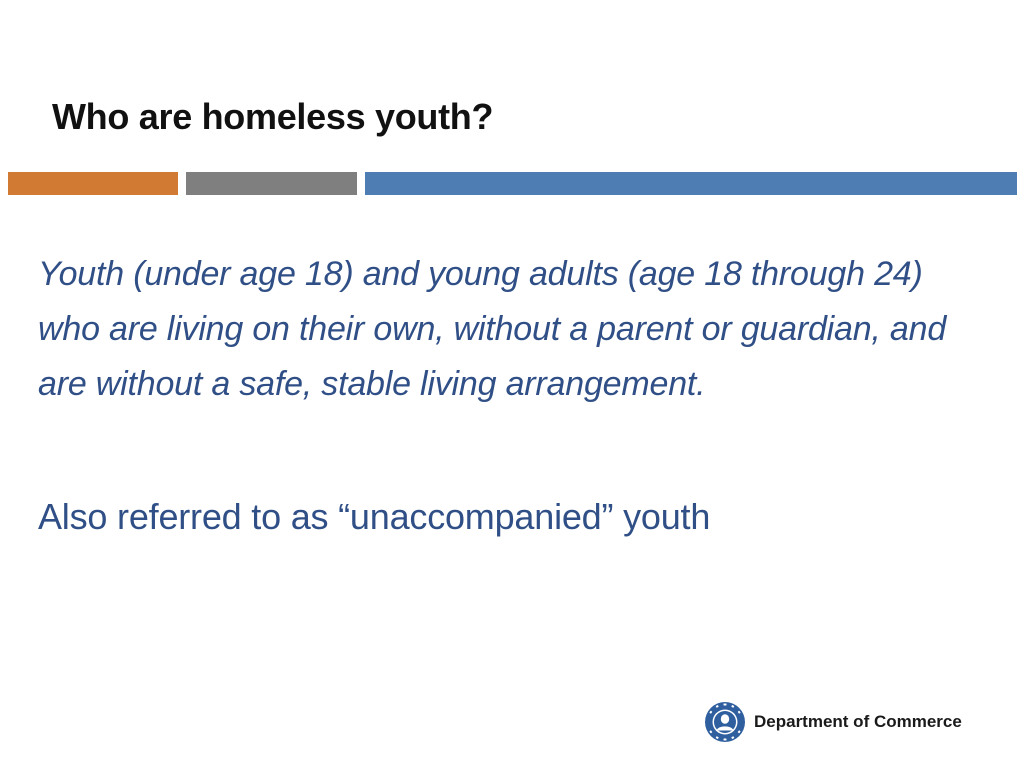 The width and height of the screenshot is (1024, 768). Describe the element at coordinates (273, 116) in the screenshot. I see `slide-title: Who are homeless youth?` at that location.